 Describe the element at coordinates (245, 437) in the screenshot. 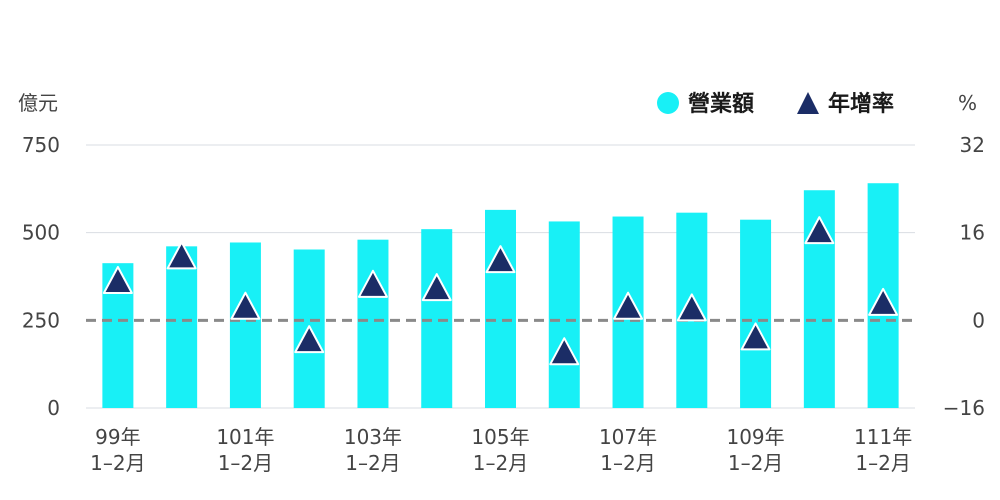

I see `x-tick-label: 101年` at that location.